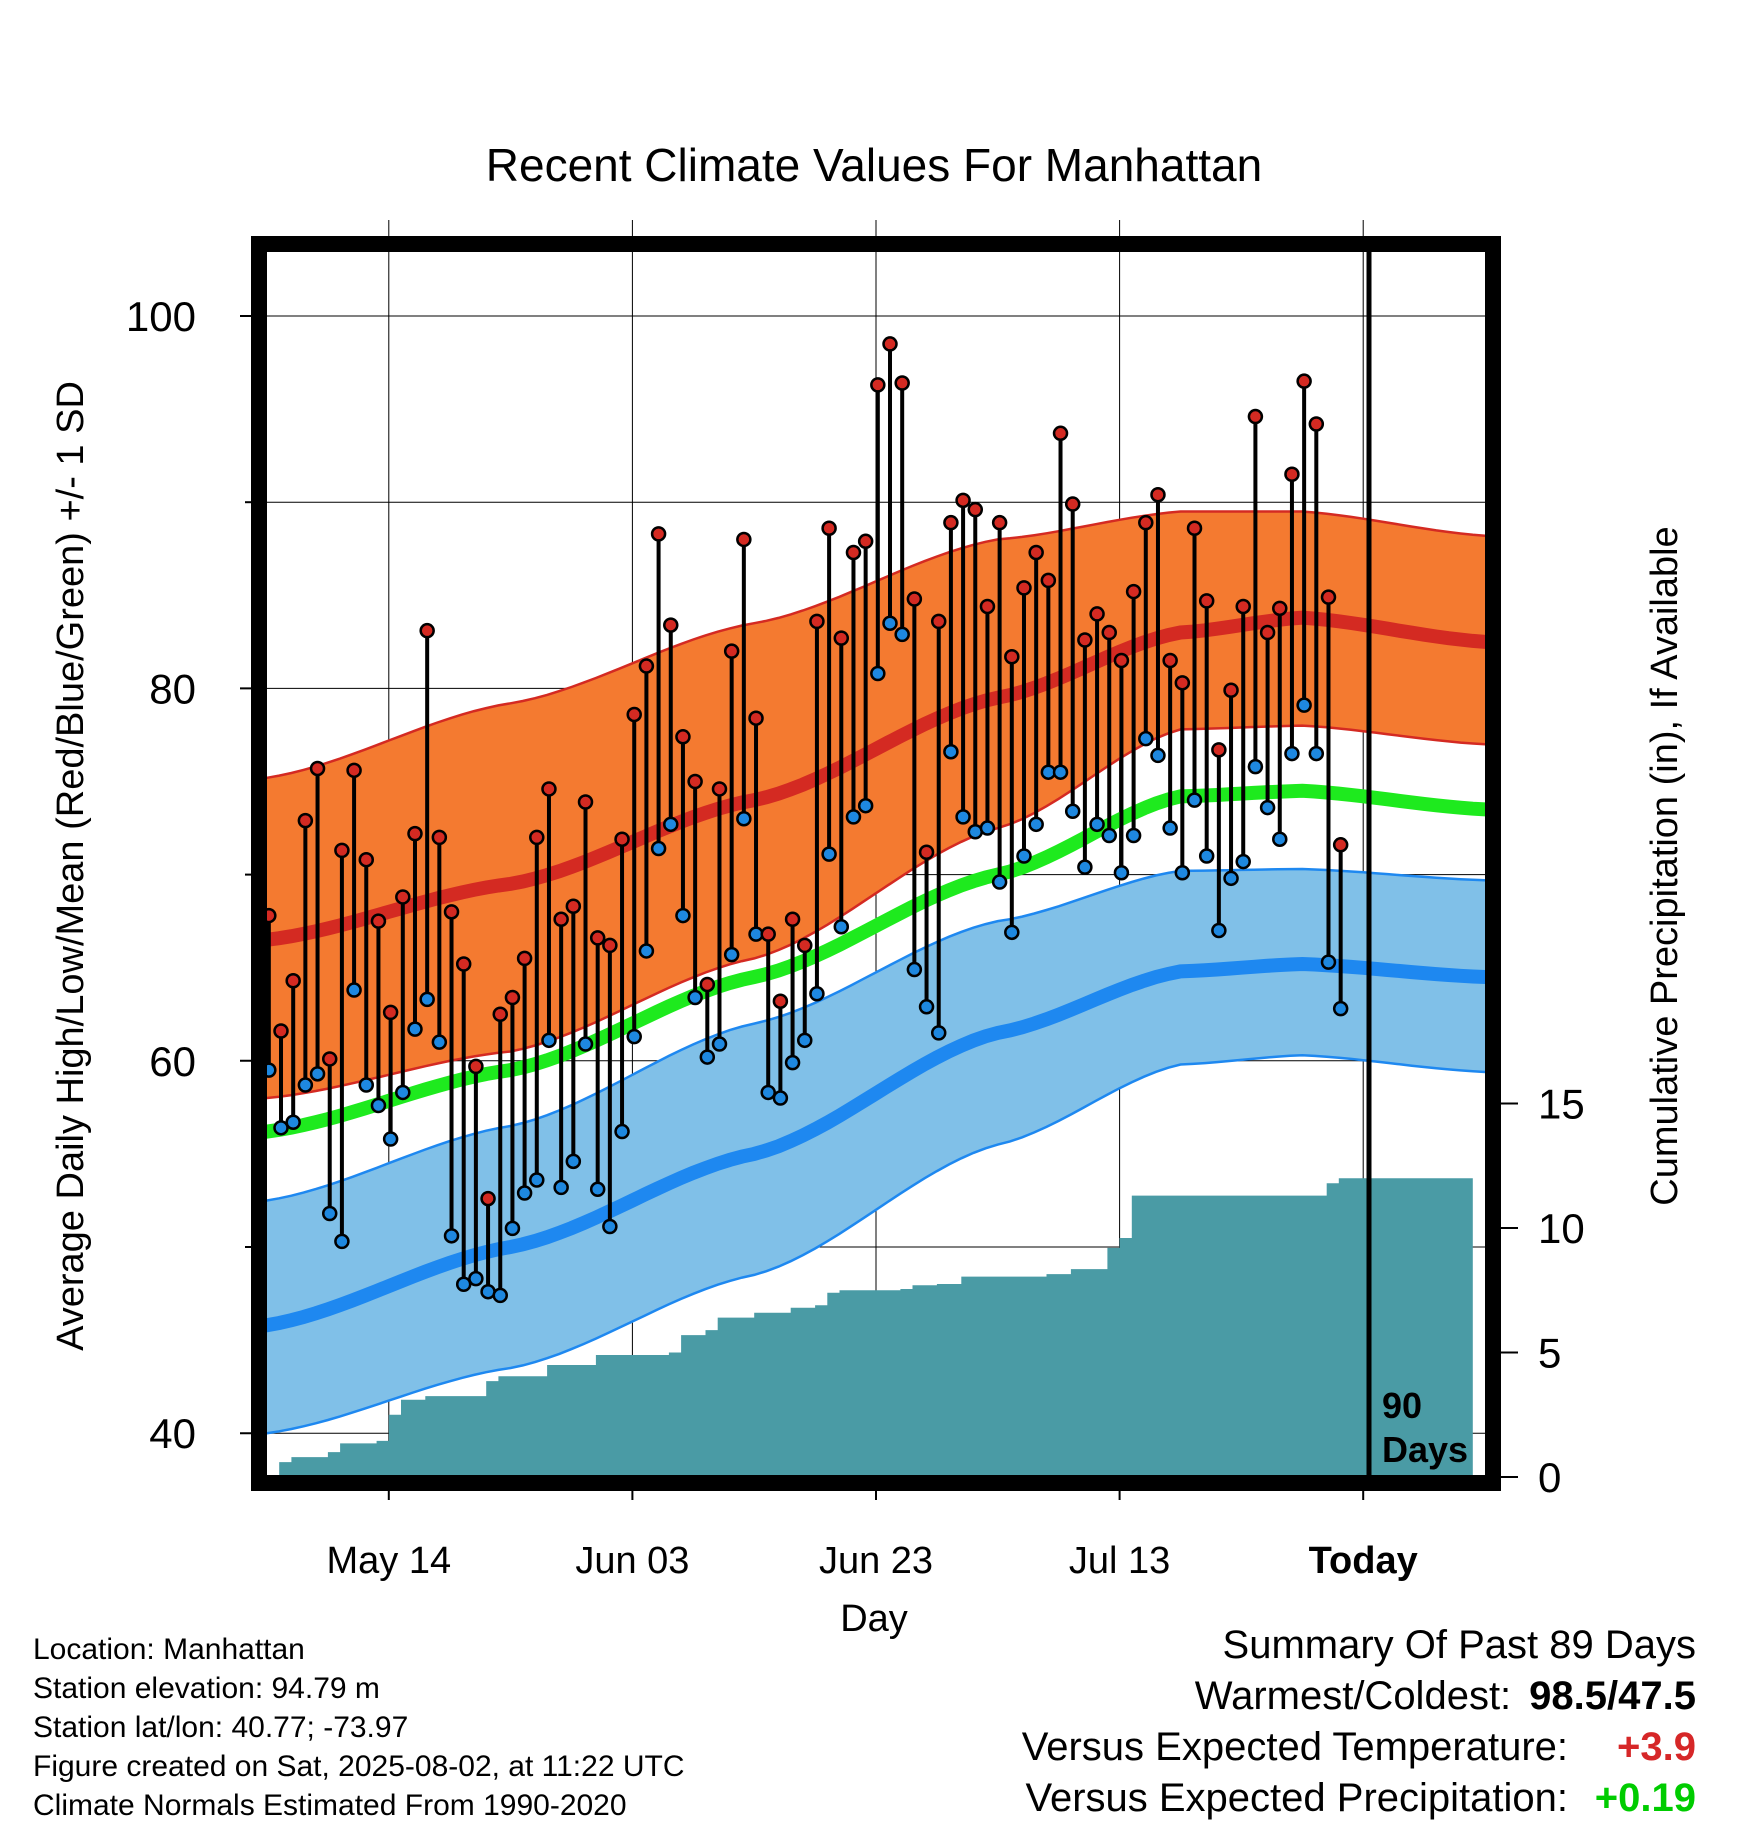 This screenshot has height=1828, width=1748. I want to click on chart-title: Recent Climate Values For Manhattan, so click(874, 165).